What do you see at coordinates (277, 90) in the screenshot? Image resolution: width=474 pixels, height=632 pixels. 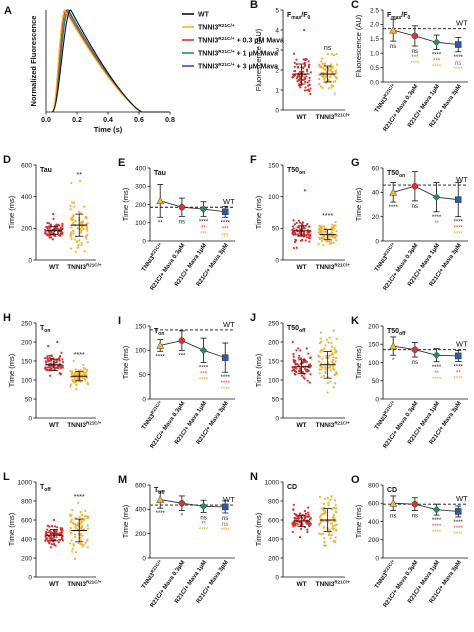 I see `y-tick-label: 1` at bounding box center [277, 90].